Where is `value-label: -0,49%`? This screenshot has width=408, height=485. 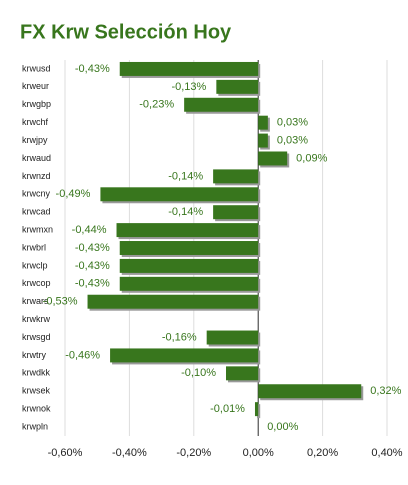 value-label: -0,49% is located at coordinates (73, 194).